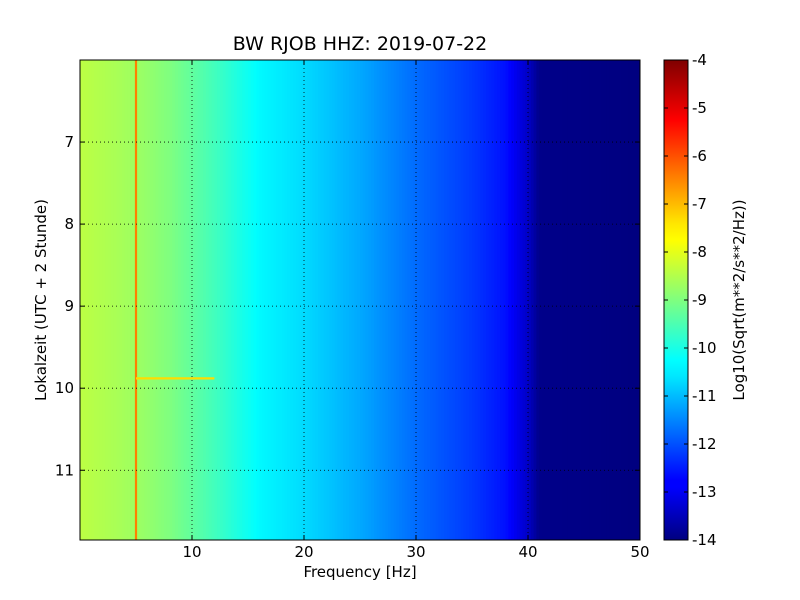 This screenshot has height=600, width=800. What do you see at coordinates (41, 300) in the screenshot?
I see `y-axis-label: Lokalzeit (UTC + 2 Stunde)` at bounding box center [41, 300].